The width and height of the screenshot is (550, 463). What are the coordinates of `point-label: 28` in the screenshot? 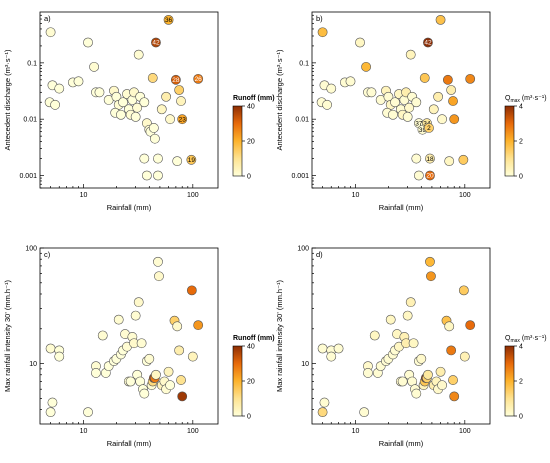 It's located at (176, 80).